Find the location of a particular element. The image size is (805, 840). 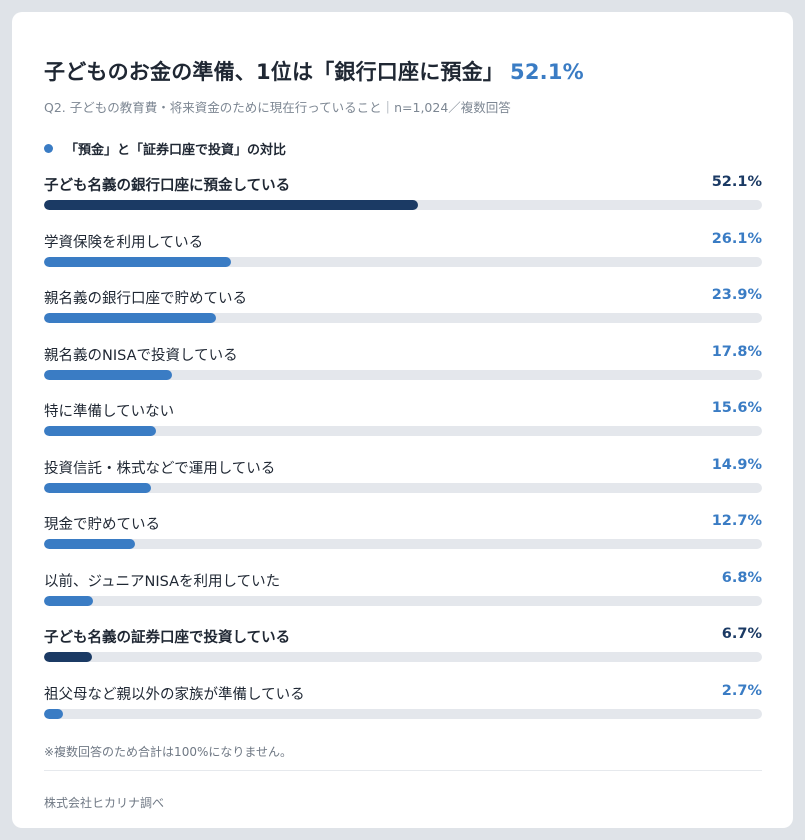

bar-row: 祖父母など親以外の家族が準備している 2.7% is located at coordinates (403, 711).